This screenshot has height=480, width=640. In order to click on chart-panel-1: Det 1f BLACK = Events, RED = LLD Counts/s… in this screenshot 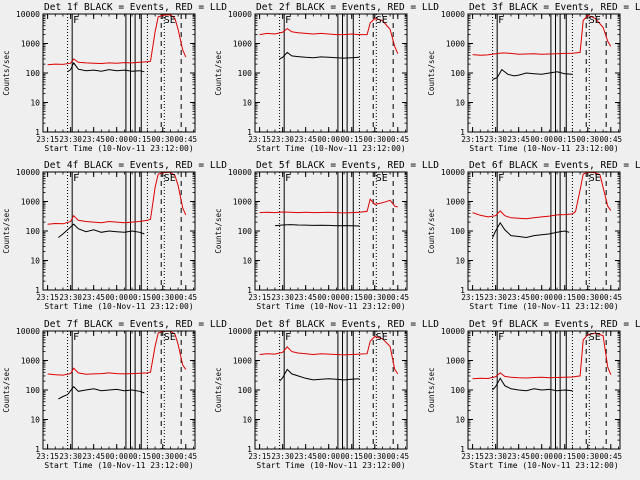, I will do `click(114, 77)`.